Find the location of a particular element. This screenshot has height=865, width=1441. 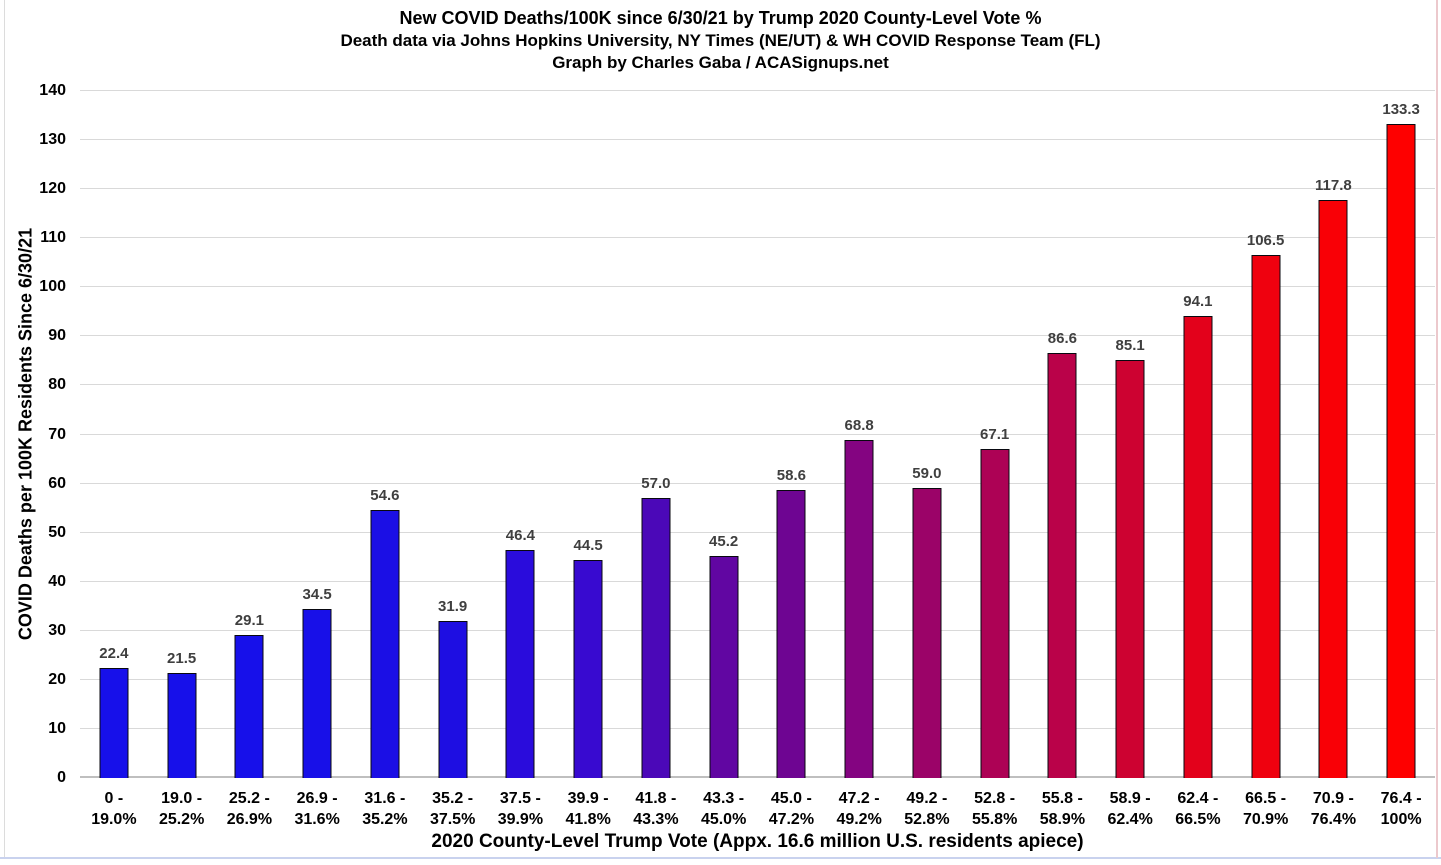

bar-value-label: 34.5 is located at coordinates (317, 594).